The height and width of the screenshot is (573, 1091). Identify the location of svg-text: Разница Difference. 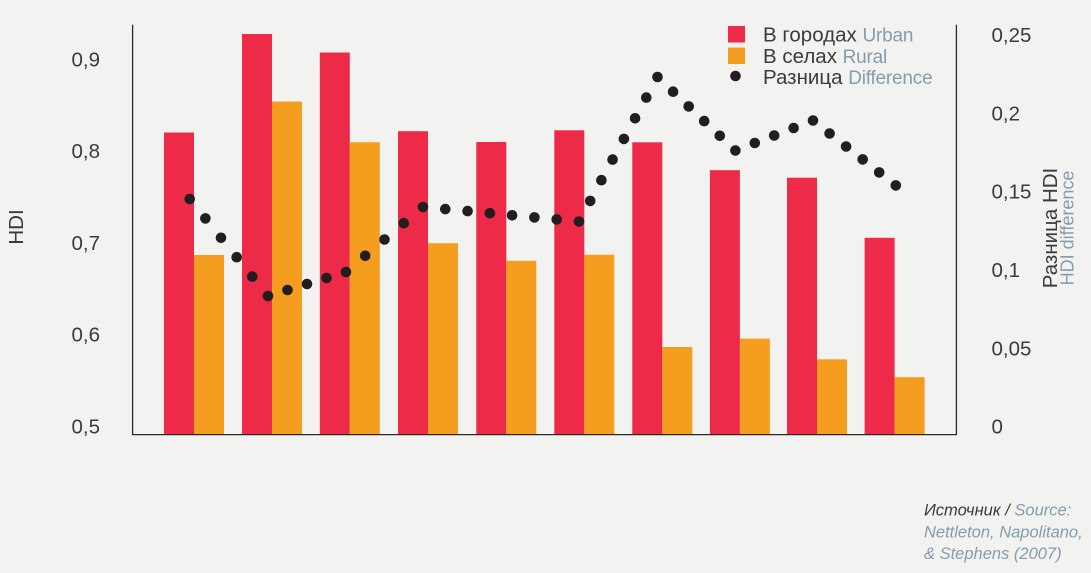
(847, 77).